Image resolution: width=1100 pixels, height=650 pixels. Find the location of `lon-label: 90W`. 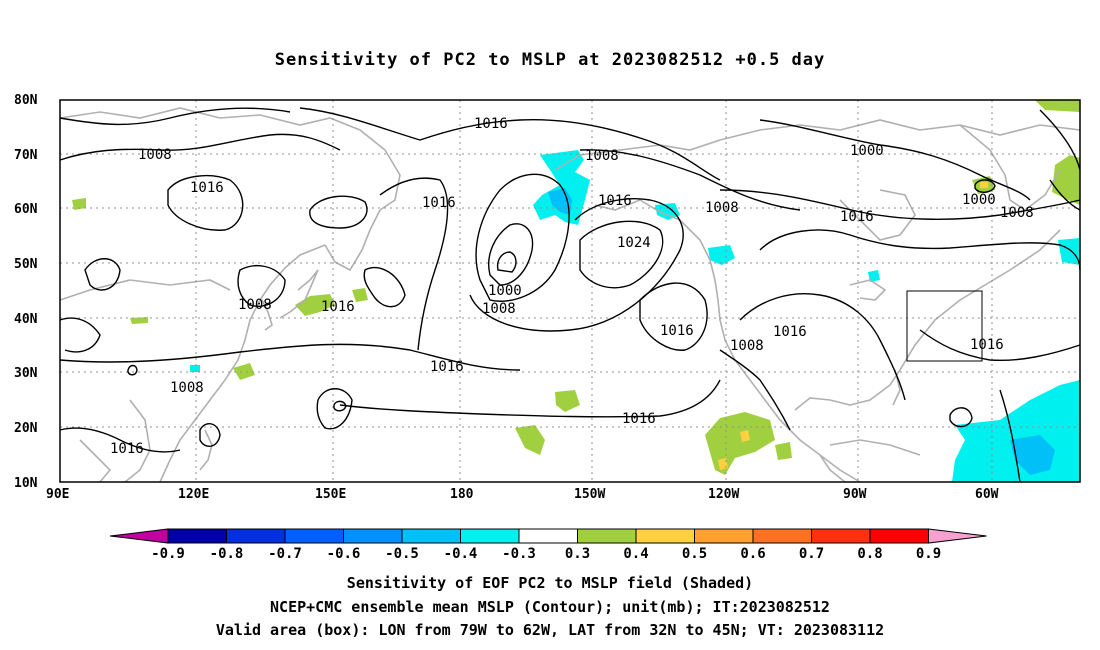

lon-label: 90W is located at coordinates (855, 494).